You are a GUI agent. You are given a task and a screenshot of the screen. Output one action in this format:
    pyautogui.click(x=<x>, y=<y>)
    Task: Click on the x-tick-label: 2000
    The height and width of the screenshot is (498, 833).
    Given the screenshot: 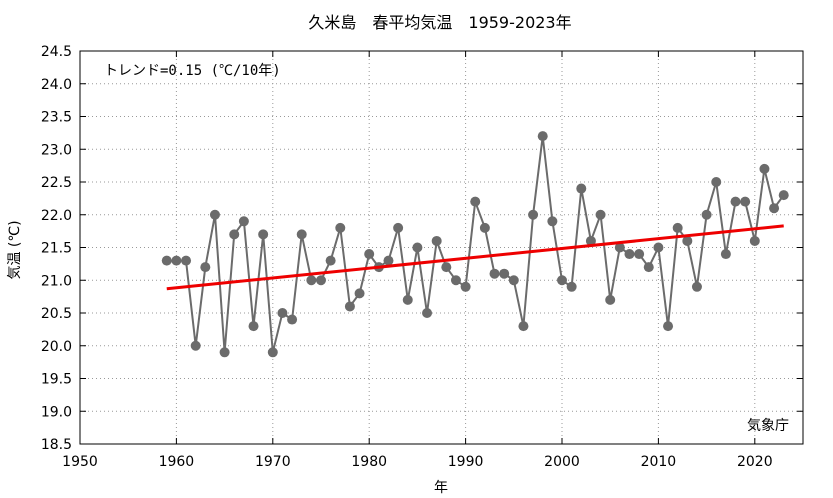 What is the action you would take?
    pyautogui.click(x=562, y=462)
    